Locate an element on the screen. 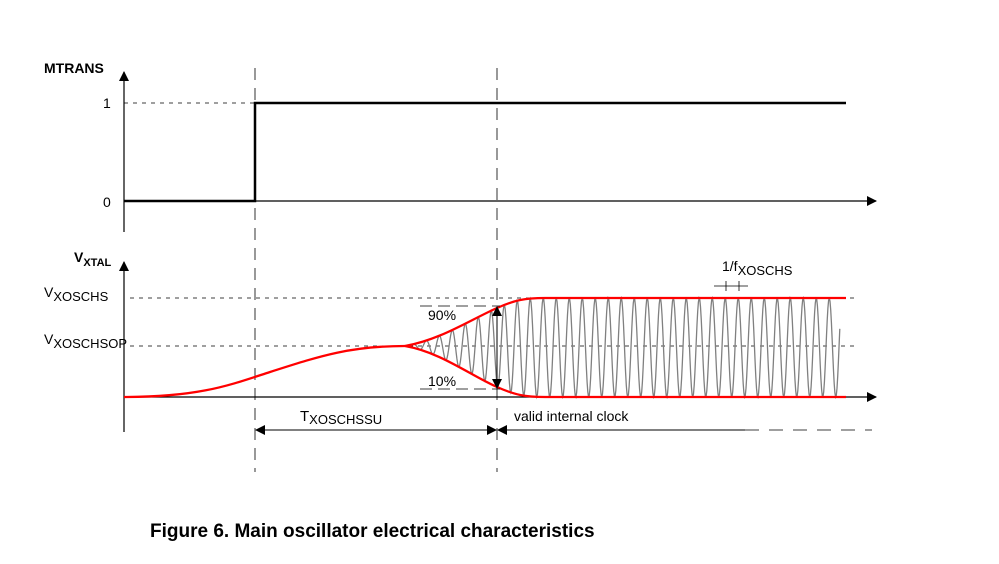  vxoschsop-label: VXOSCHSOP is located at coordinates (85, 341).